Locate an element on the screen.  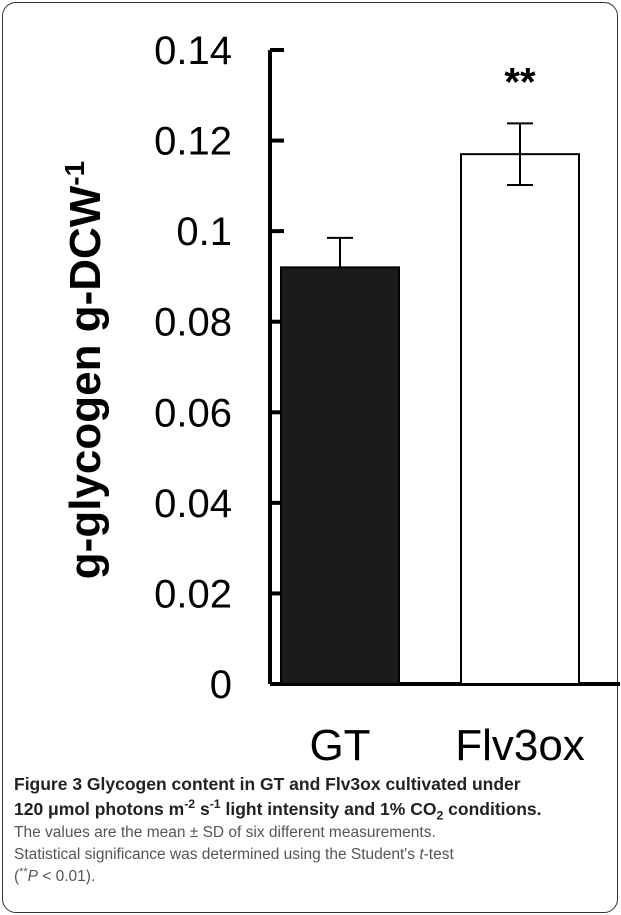
significance-labels: ** is located at coordinates (520, 82).